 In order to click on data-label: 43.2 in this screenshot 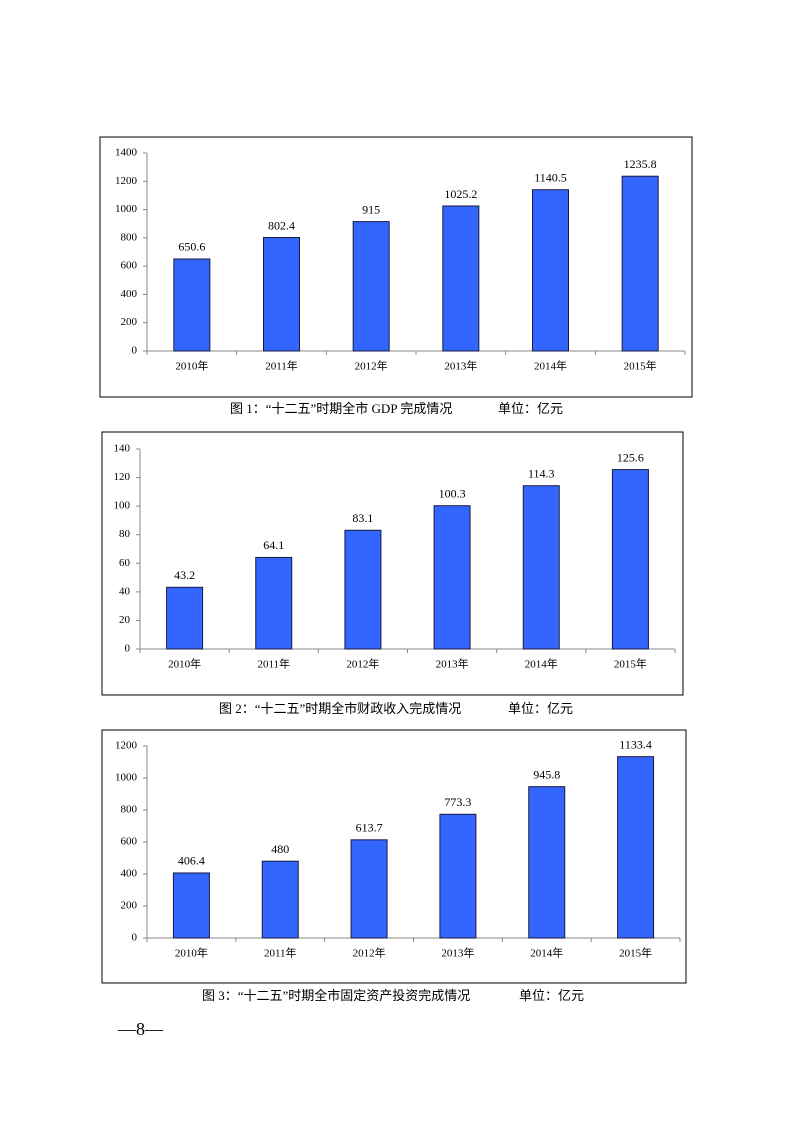, I will do `click(184, 575)`.